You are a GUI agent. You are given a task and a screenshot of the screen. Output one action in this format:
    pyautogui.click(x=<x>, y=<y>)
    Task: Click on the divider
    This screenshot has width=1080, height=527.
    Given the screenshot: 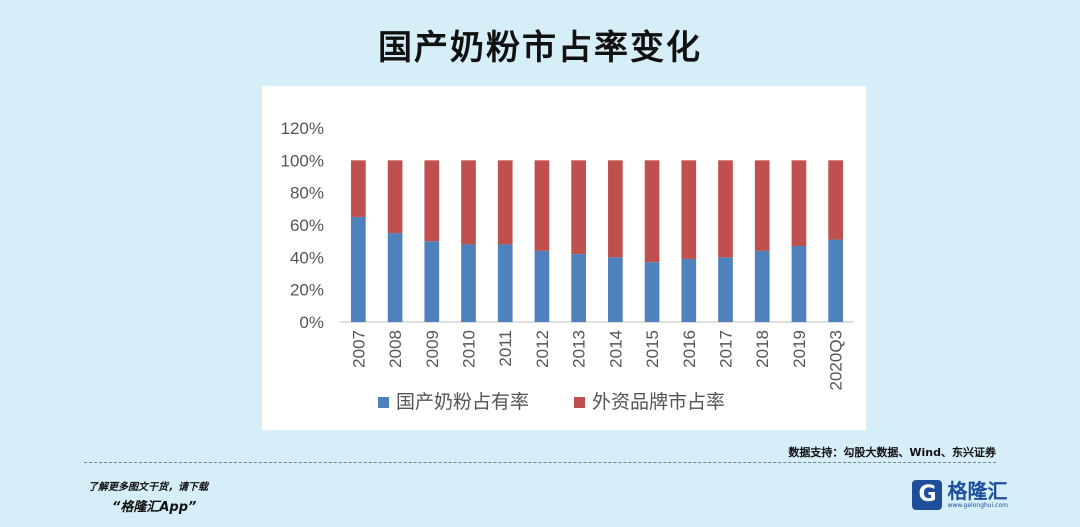 What is the action you would take?
    pyautogui.click(x=540, y=462)
    